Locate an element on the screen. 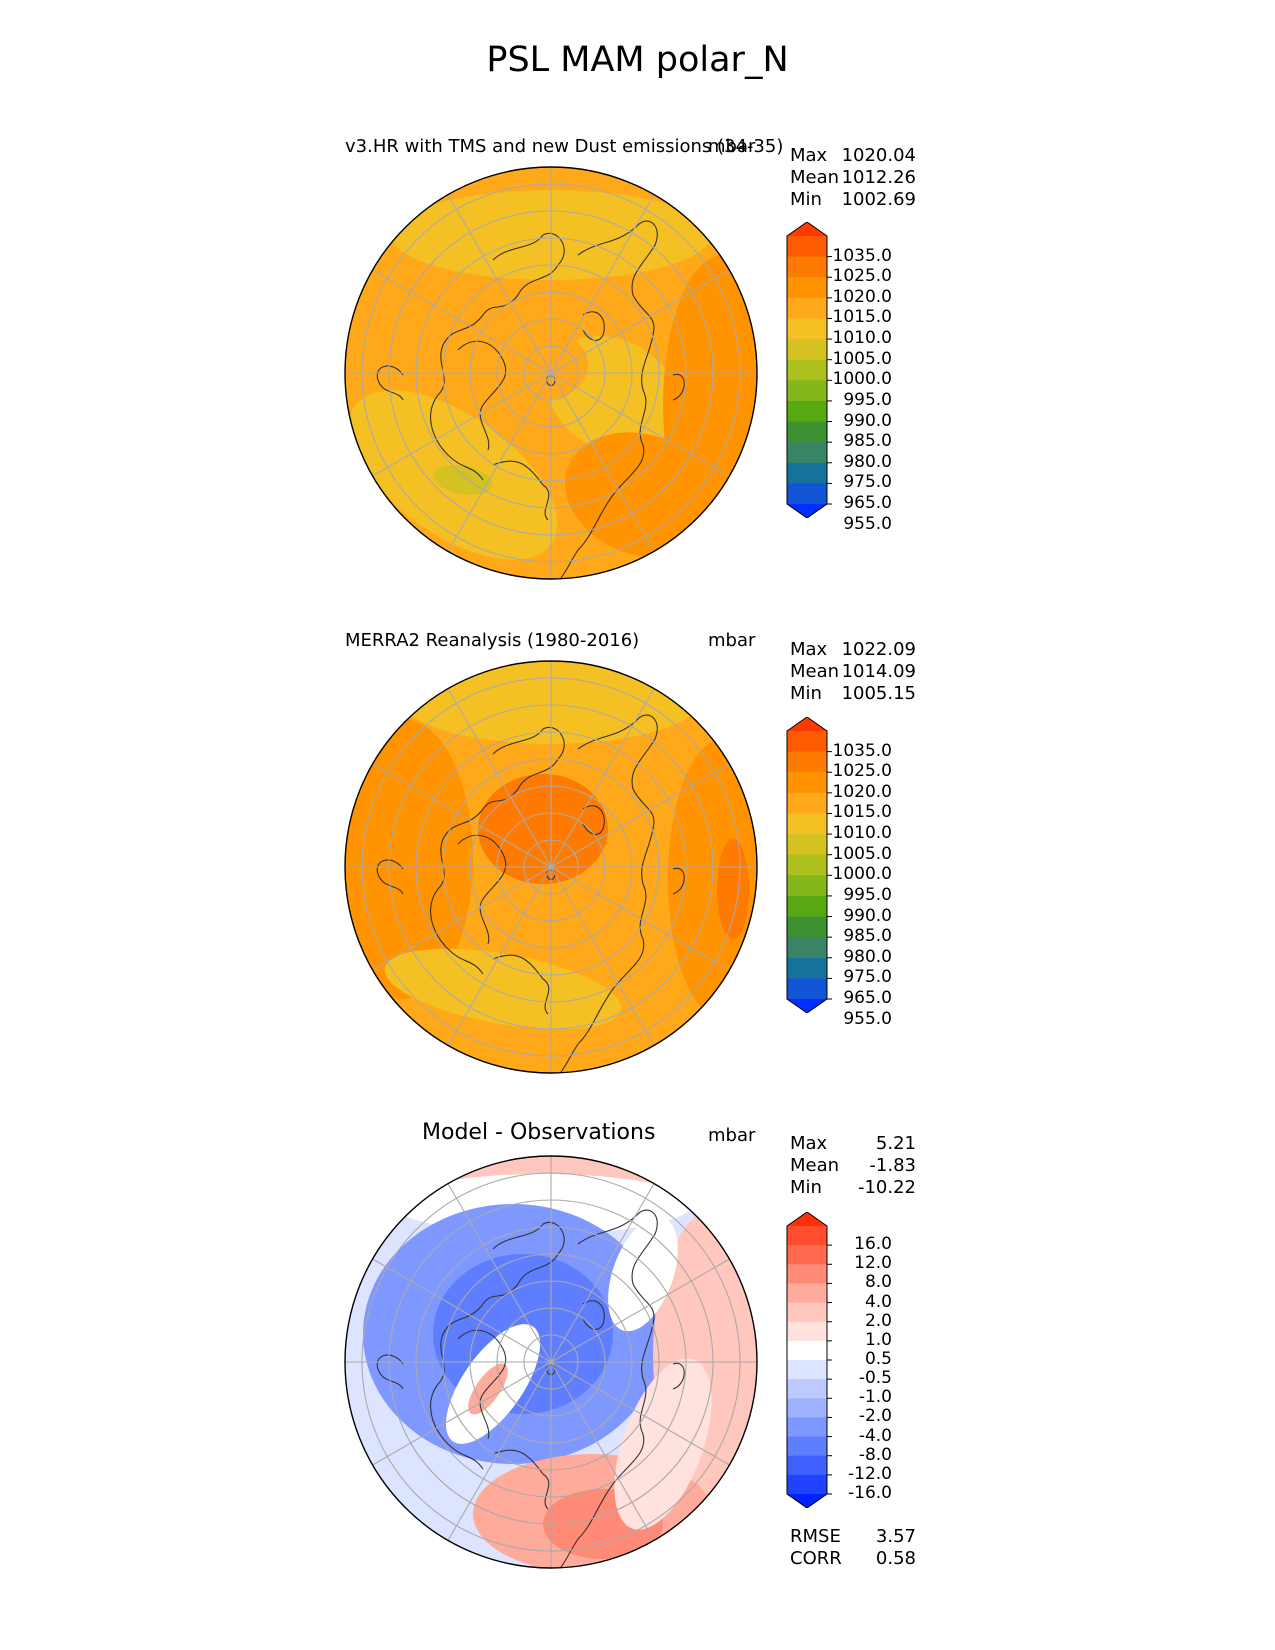  figure-title: PSL MAM polar_N is located at coordinates (637, 60).